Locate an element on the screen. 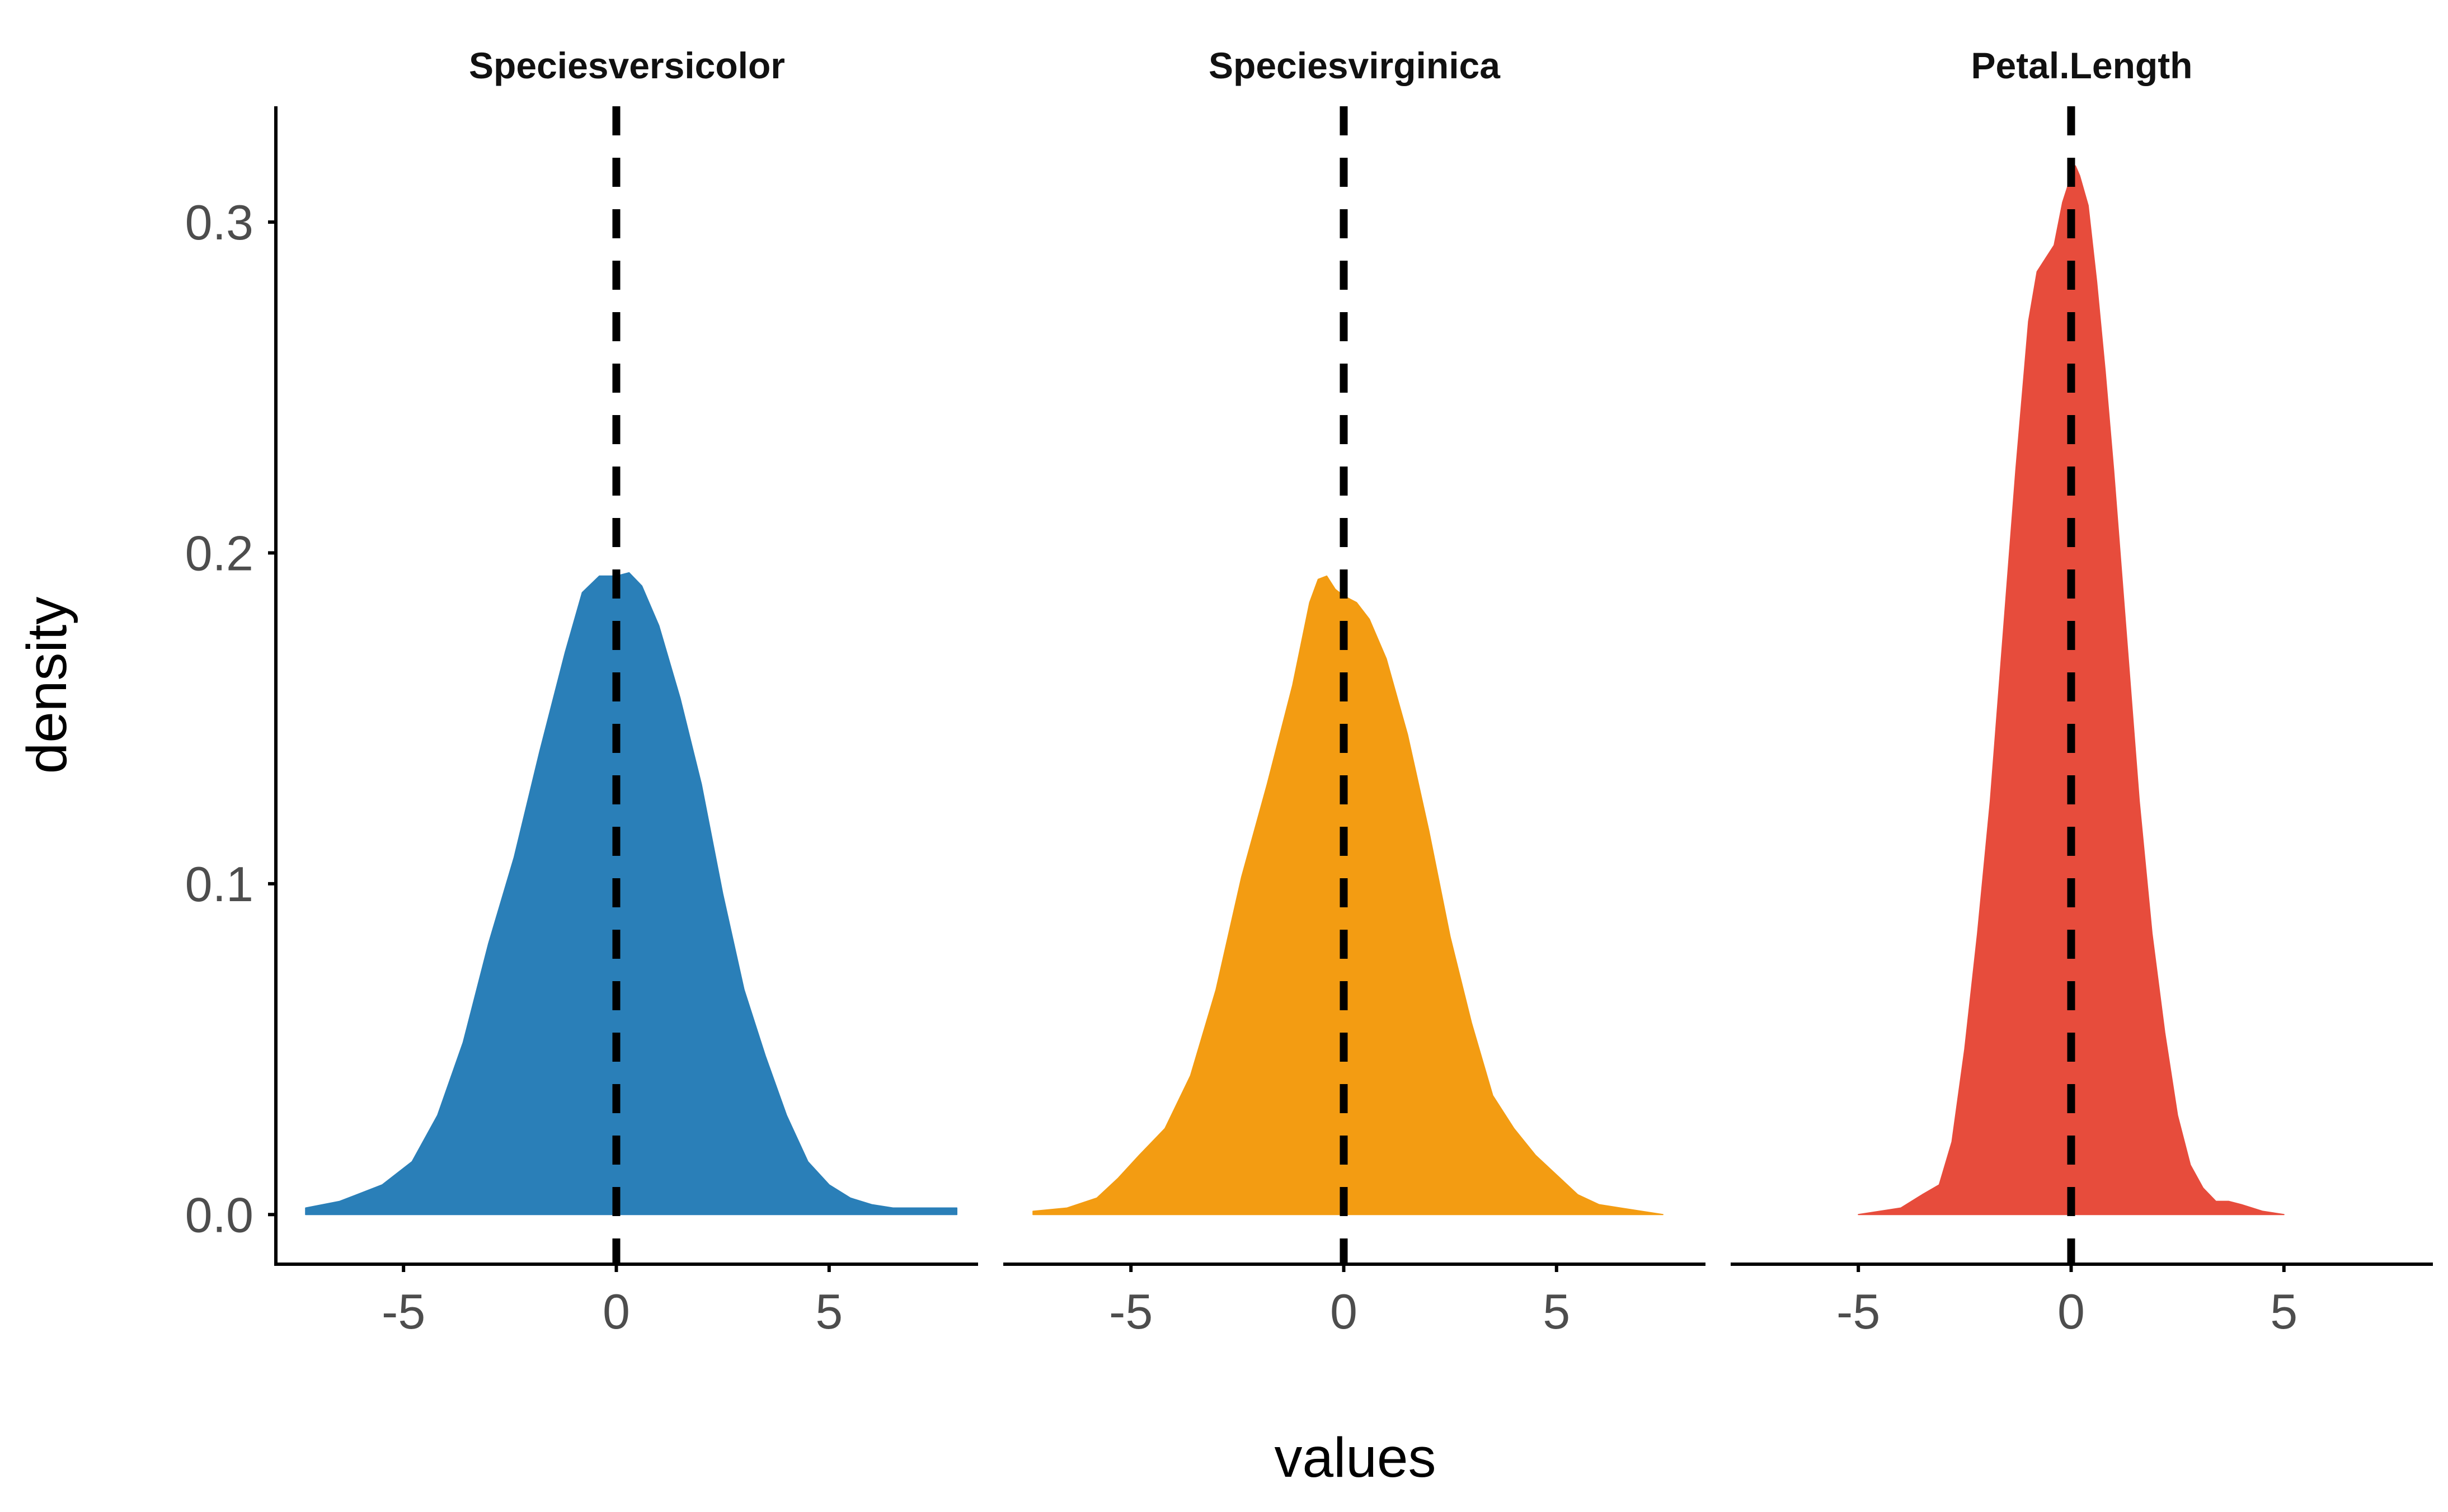 The image size is (2448, 1512). facet-title: Speciesvirginica is located at coordinates (1355, 65).